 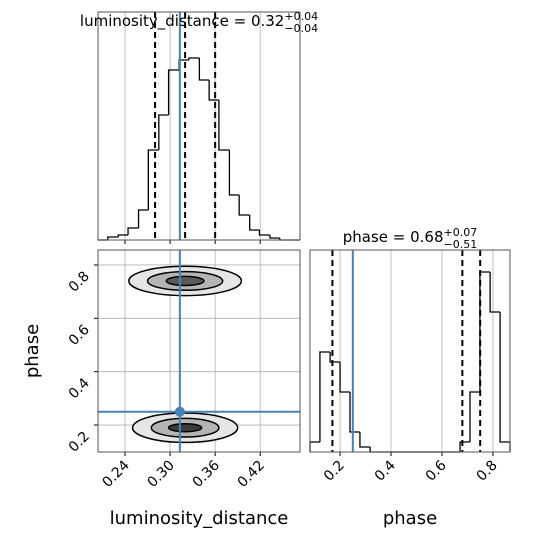 What do you see at coordinates (182, 21) in the screenshot?
I see `title-main: luminosity_distance = 0.32` at bounding box center [182, 21].